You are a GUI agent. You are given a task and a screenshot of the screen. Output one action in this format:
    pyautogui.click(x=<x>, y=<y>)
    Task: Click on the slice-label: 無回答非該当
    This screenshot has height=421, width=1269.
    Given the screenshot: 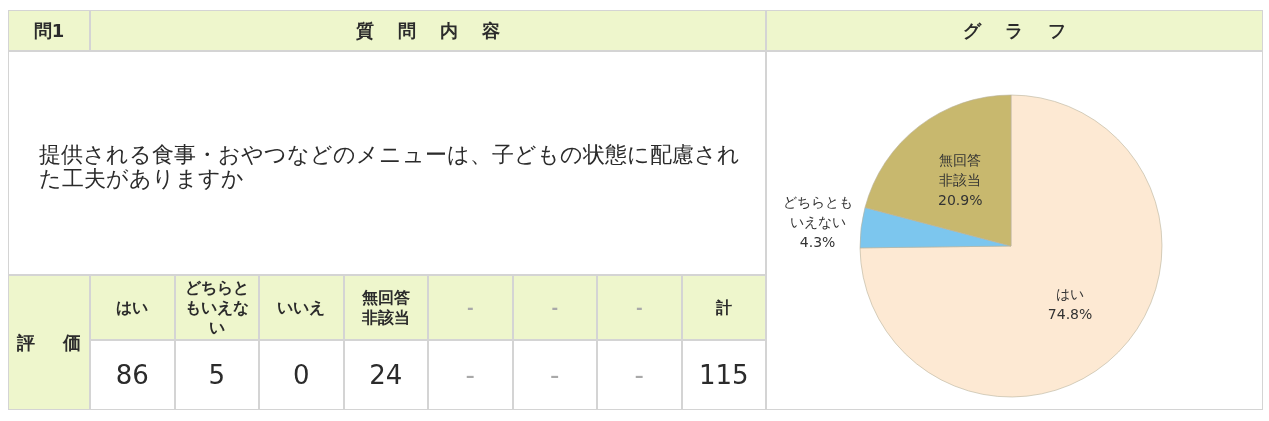 What is the action you would take?
    pyautogui.click(x=960, y=171)
    